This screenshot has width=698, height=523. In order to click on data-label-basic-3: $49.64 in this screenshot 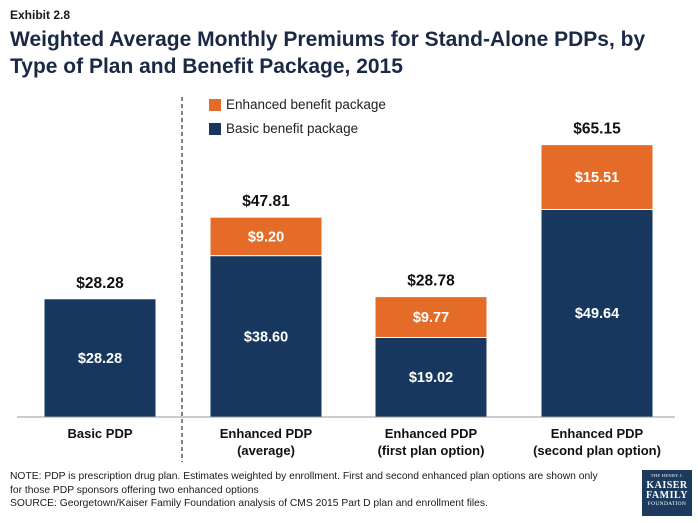, I will do `click(597, 314)`.